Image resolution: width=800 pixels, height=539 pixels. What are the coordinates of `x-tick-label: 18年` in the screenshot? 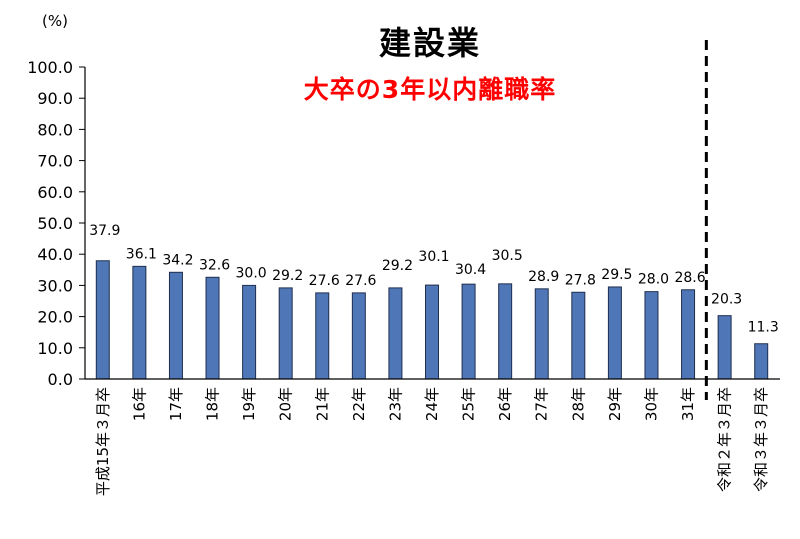 It's located at (213, 404).